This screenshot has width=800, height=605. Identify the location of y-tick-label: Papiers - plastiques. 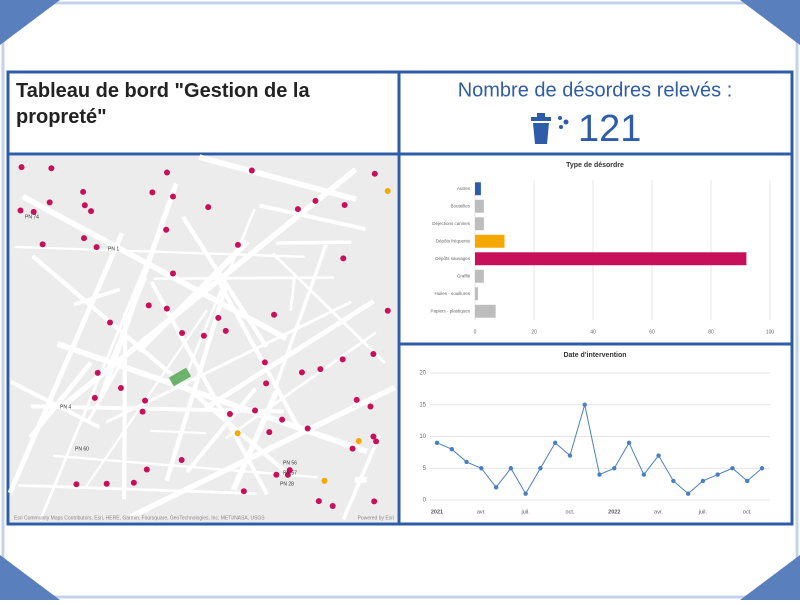
(450, 310).